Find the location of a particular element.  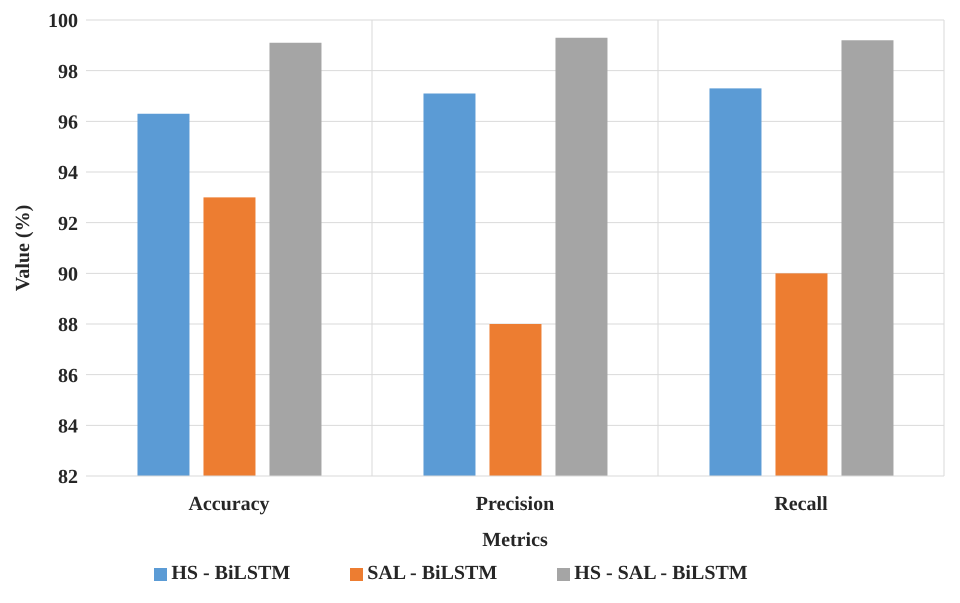

legend-label: HS - SAL - BiLSTM is located at coordinates (661, 573).